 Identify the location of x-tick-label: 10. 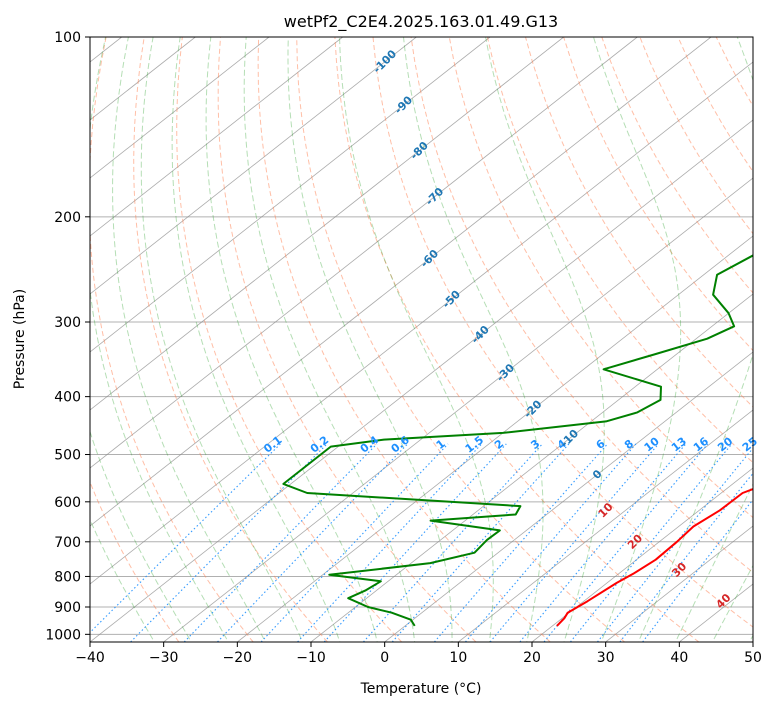
(458, 658).